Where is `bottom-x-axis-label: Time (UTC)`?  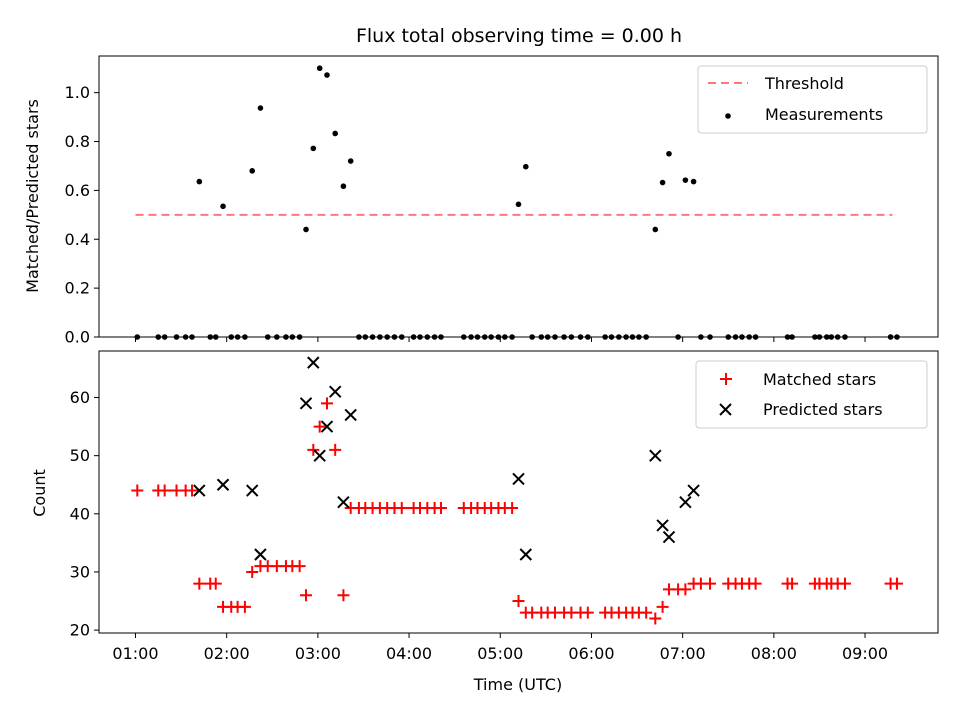 bottom-x-axis-label: Time (UTC) is located at coordinates (517, 684).